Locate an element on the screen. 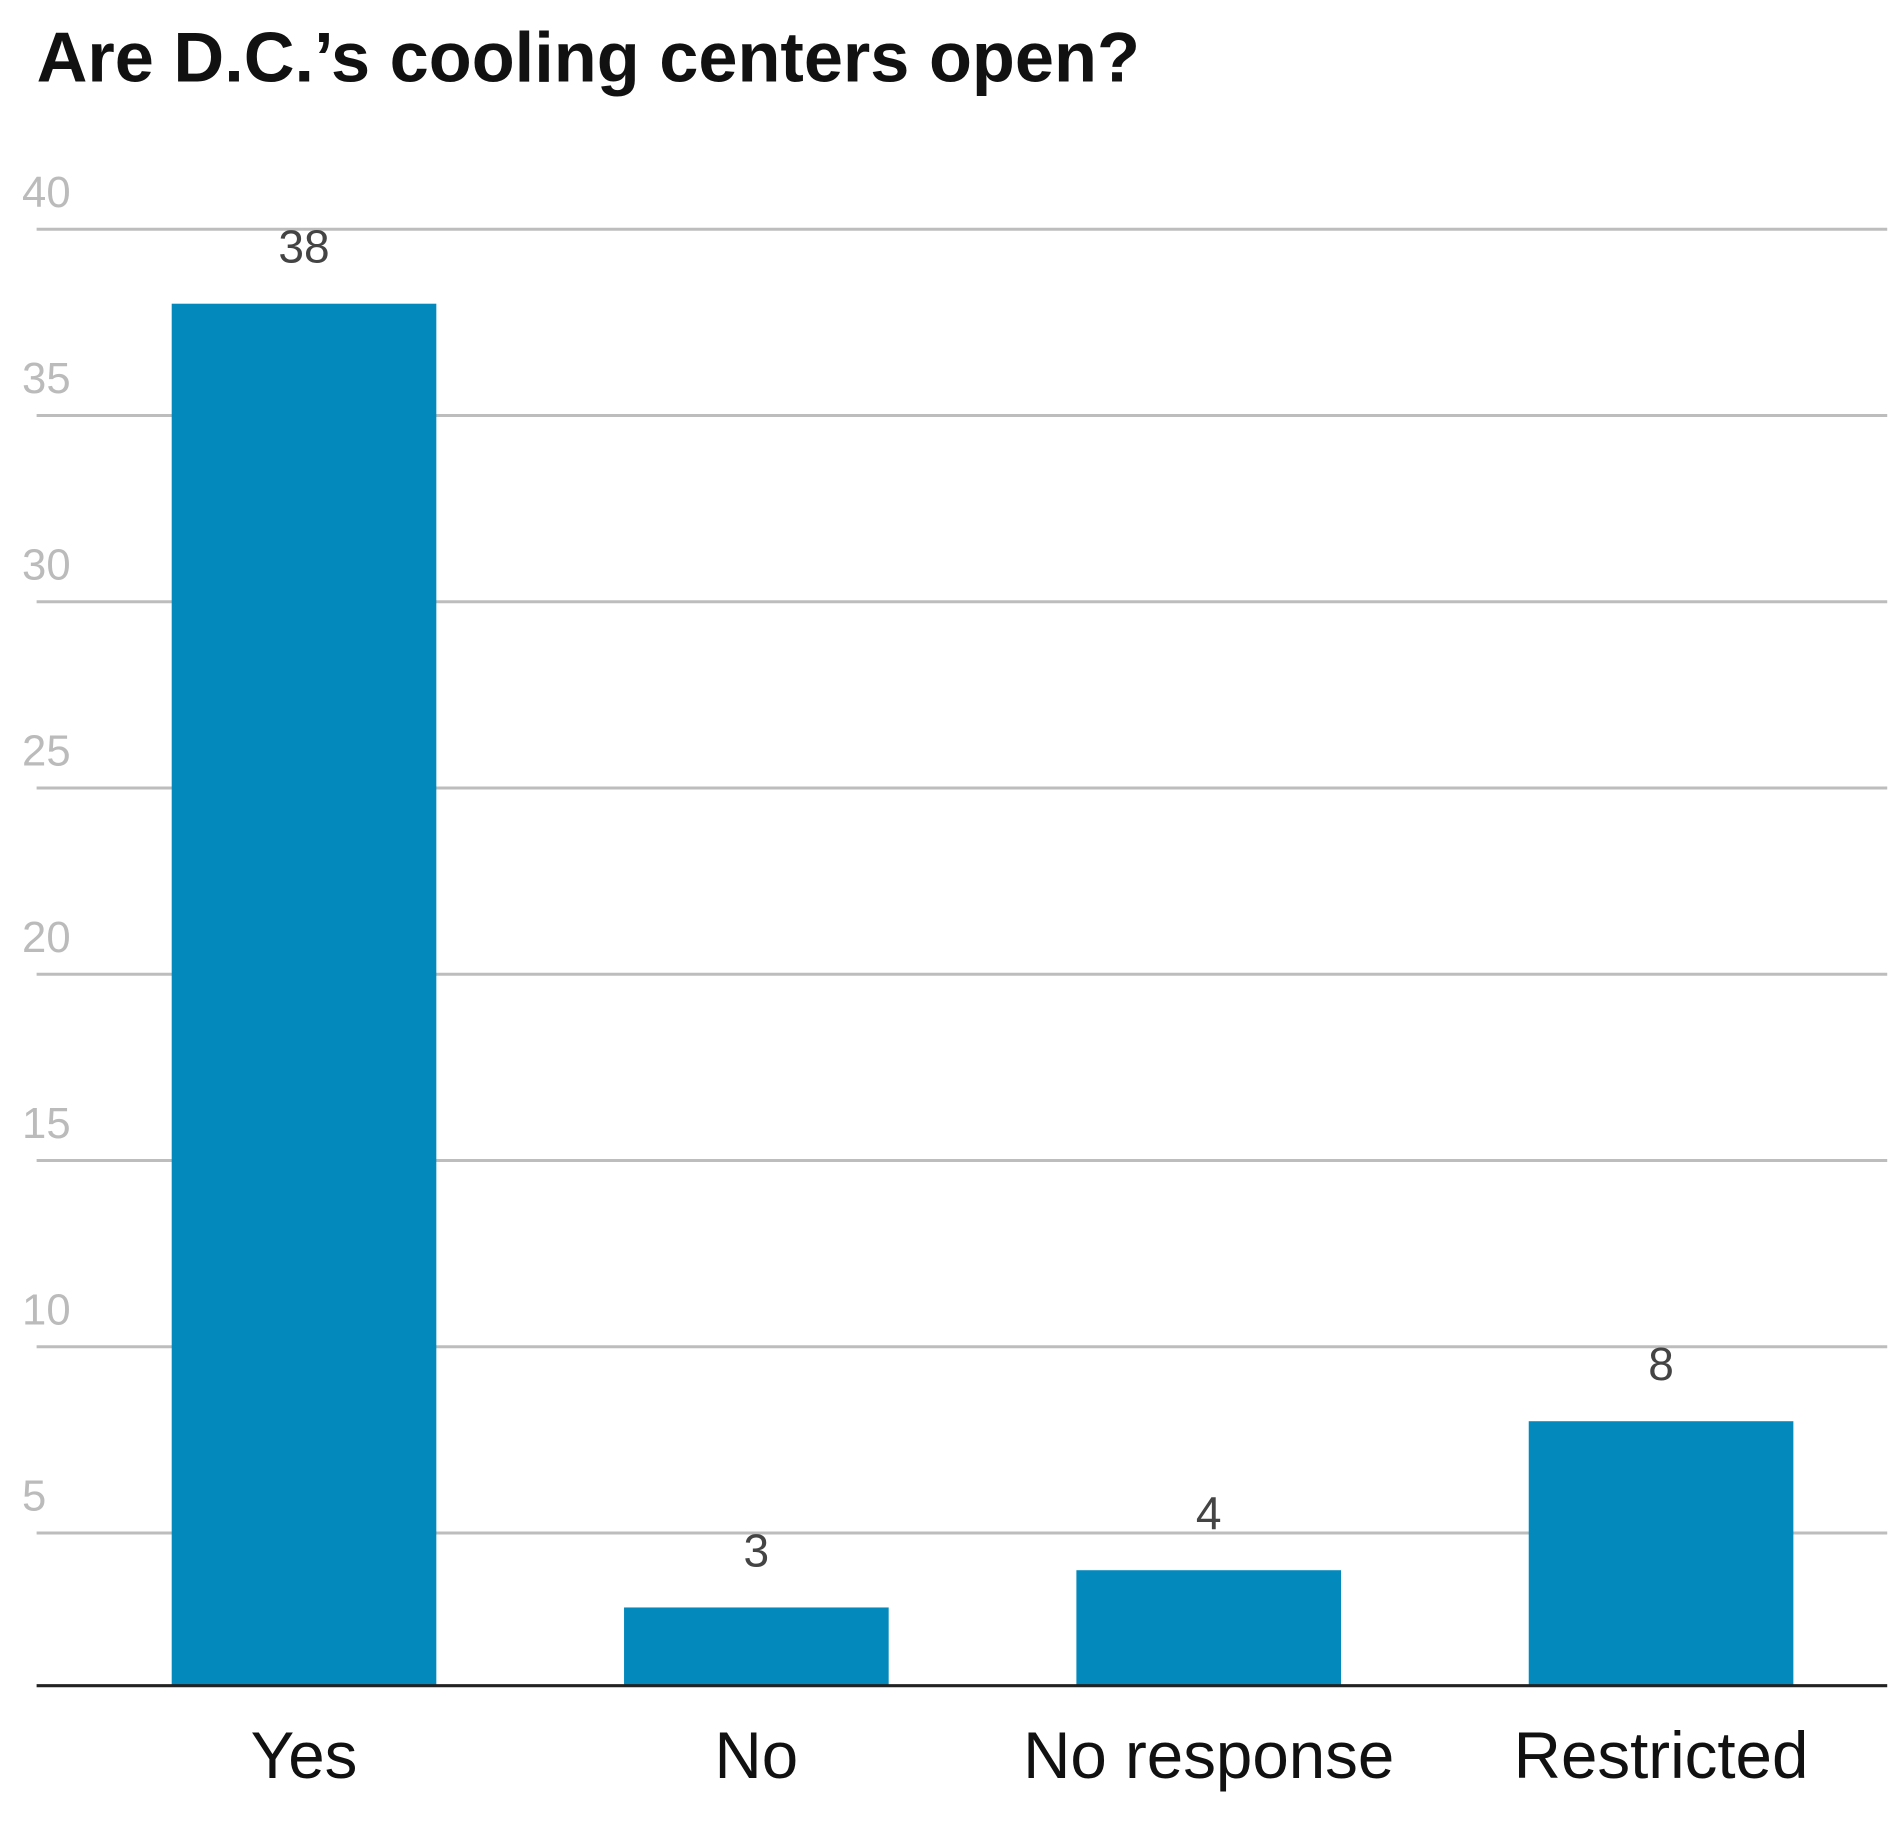 The width and height of the screenshot is (1902, 1830). value-label: 3 is located at coordinates (757, 1550).